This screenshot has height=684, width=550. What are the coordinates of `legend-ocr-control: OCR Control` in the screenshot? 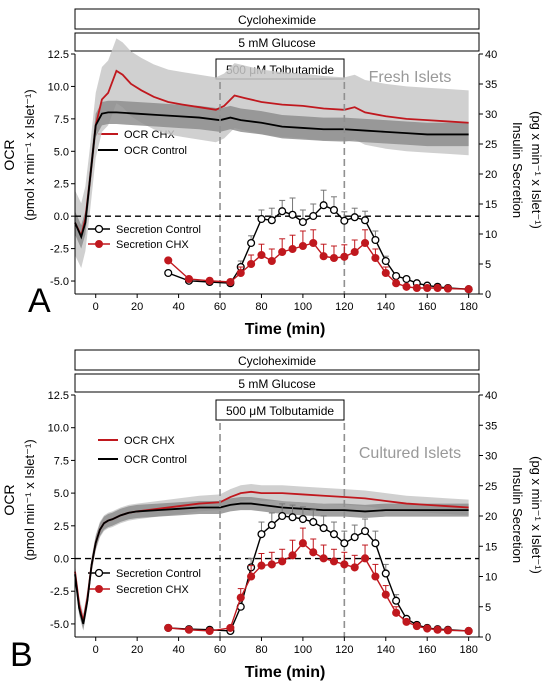 It's located at (155, 460).